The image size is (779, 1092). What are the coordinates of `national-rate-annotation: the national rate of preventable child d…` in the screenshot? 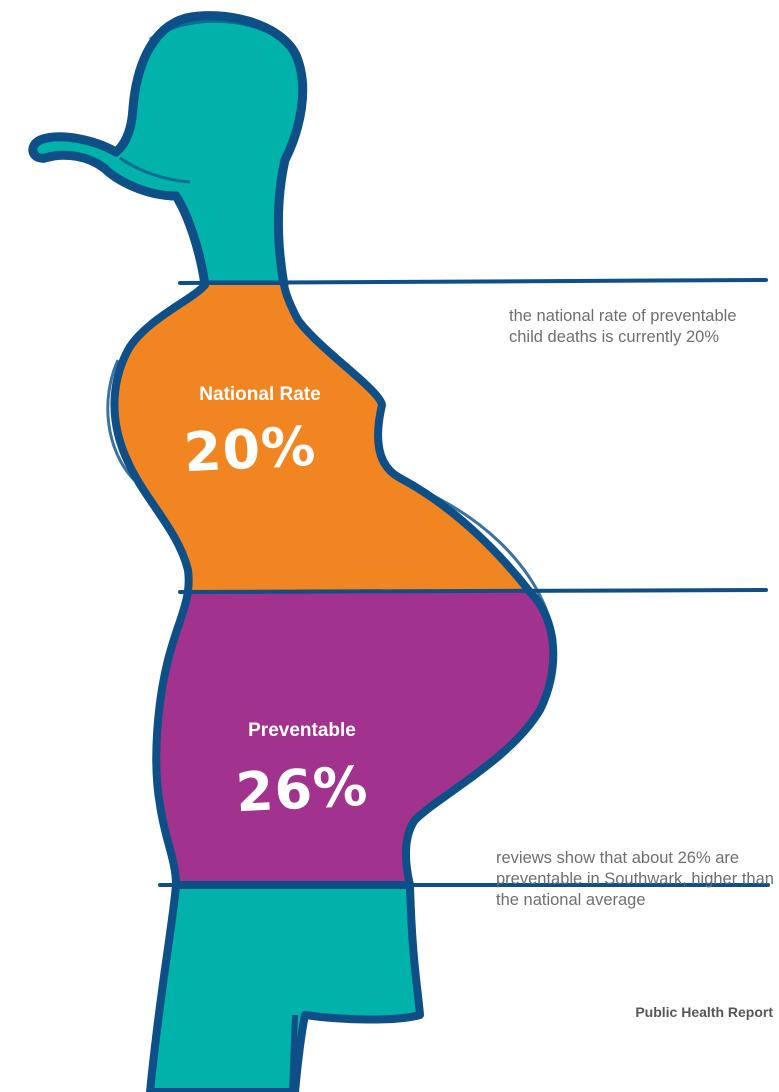 It's located at (623, 326).